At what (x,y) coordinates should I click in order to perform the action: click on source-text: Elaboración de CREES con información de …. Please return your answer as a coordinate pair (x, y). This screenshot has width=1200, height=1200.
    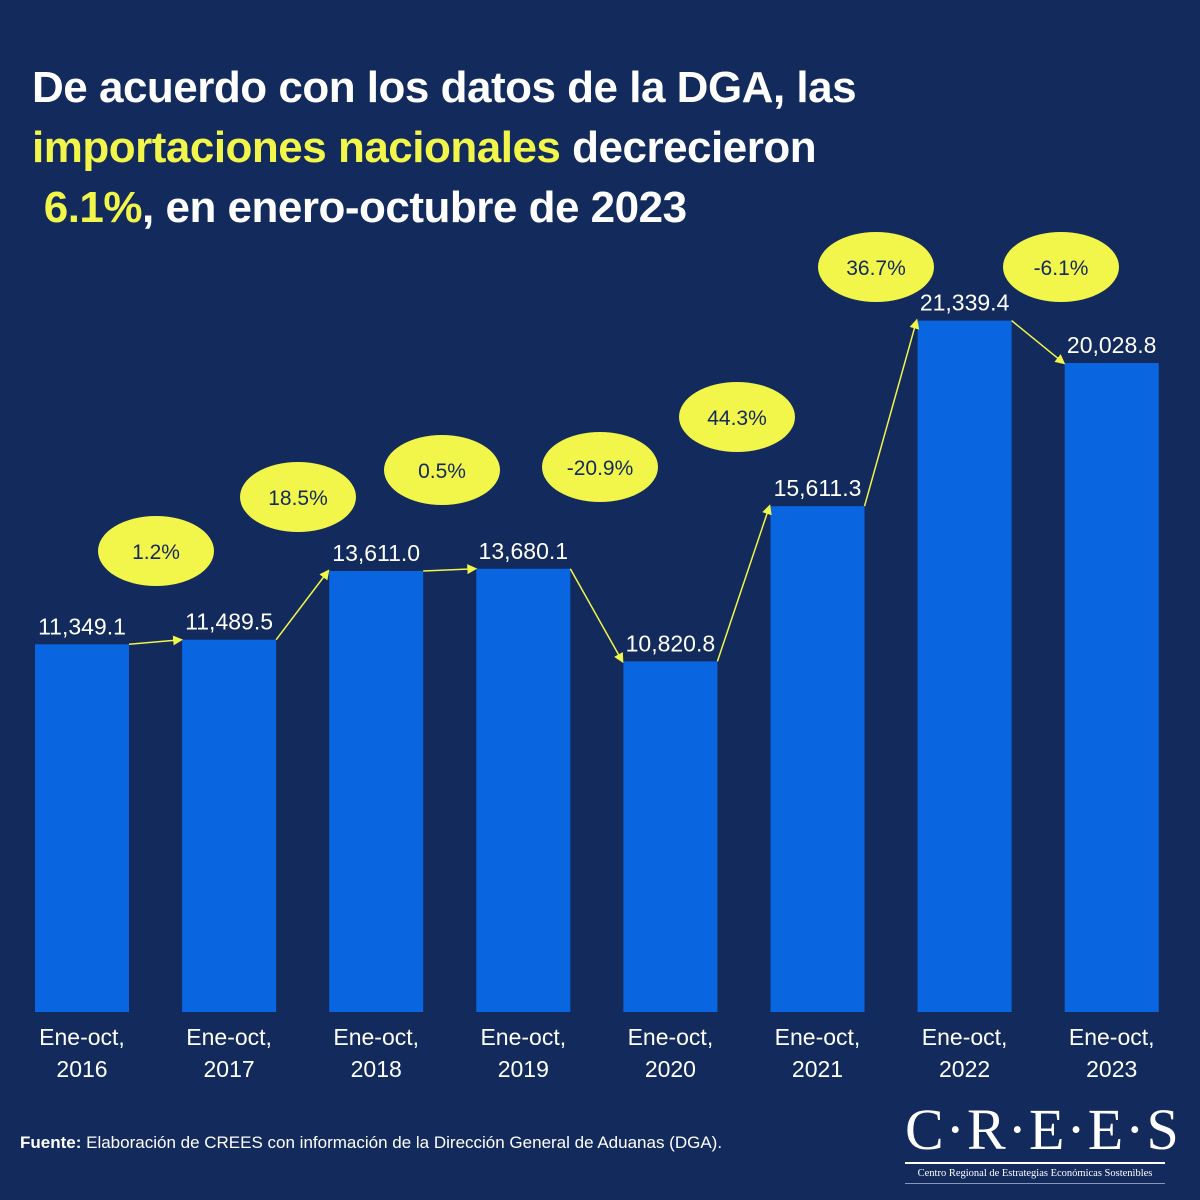
    Looking at the image, I should click on (402, 1142).